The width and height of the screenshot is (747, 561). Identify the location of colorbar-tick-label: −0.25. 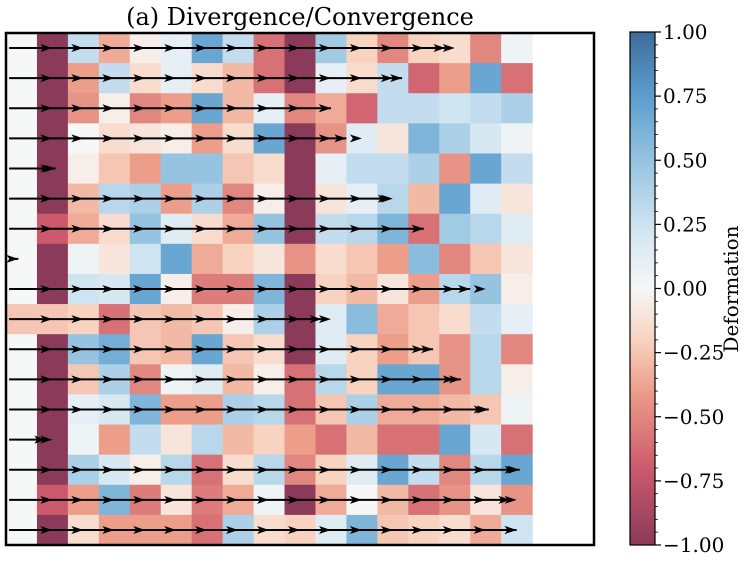
(693, 353).